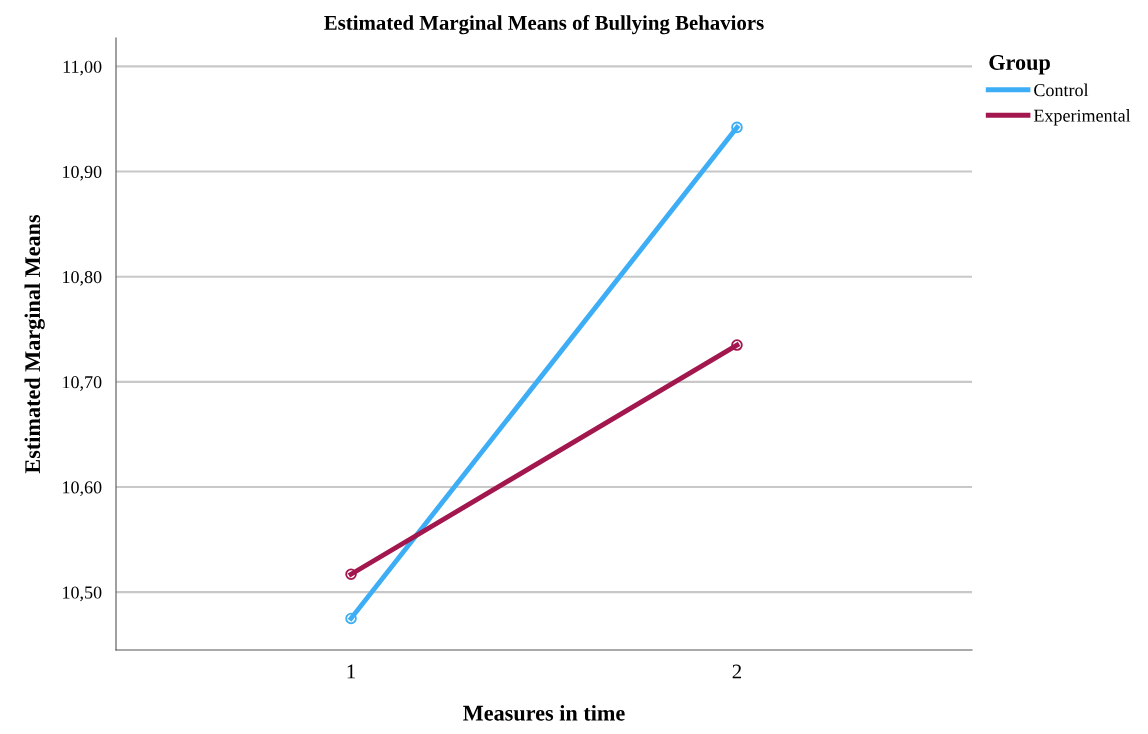 The height and width of the screenshot is (734, 1148). What do you see at coordinates (544, 713) in the screenshot?
I see `x-axis-title: Measures in time` at bounding box center [544, 713].